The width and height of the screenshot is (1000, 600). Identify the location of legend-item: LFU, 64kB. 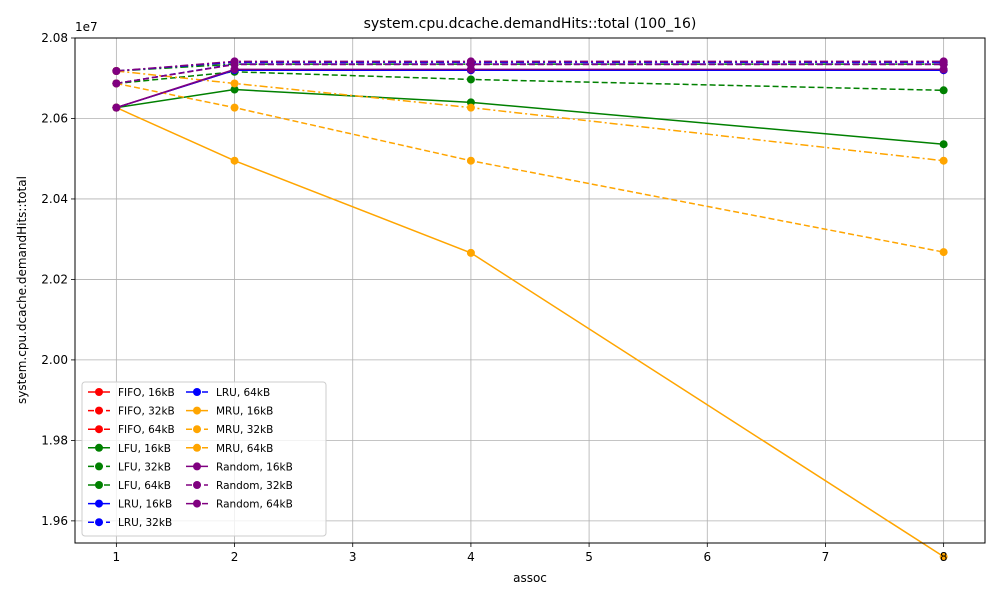
(129, 486).